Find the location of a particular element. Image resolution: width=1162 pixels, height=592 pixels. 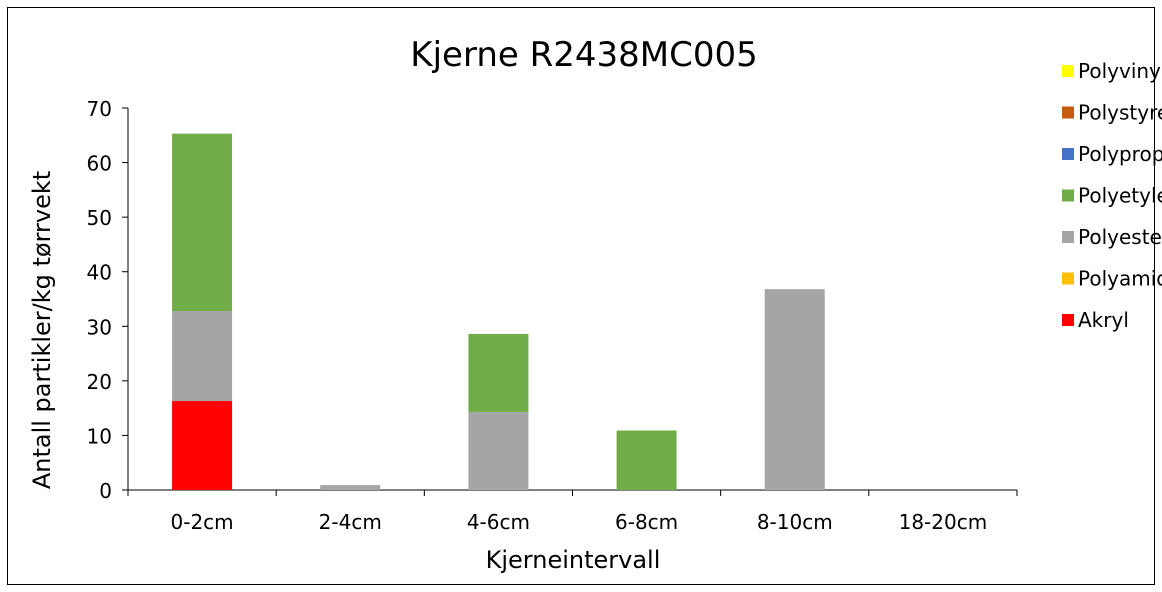

legend-label: Polyamid is located at coordinates (1120, 279).